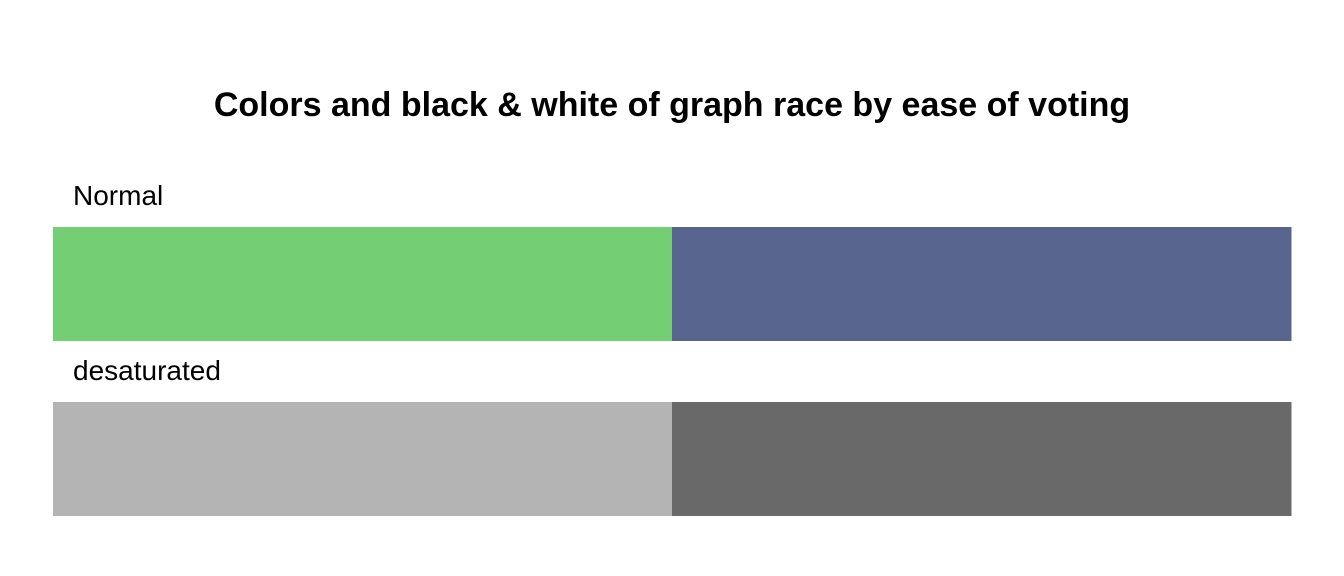  Describe the element at coordinates (118, 195) in the screenshot. I see `row-label-normal: Normal` at that location.